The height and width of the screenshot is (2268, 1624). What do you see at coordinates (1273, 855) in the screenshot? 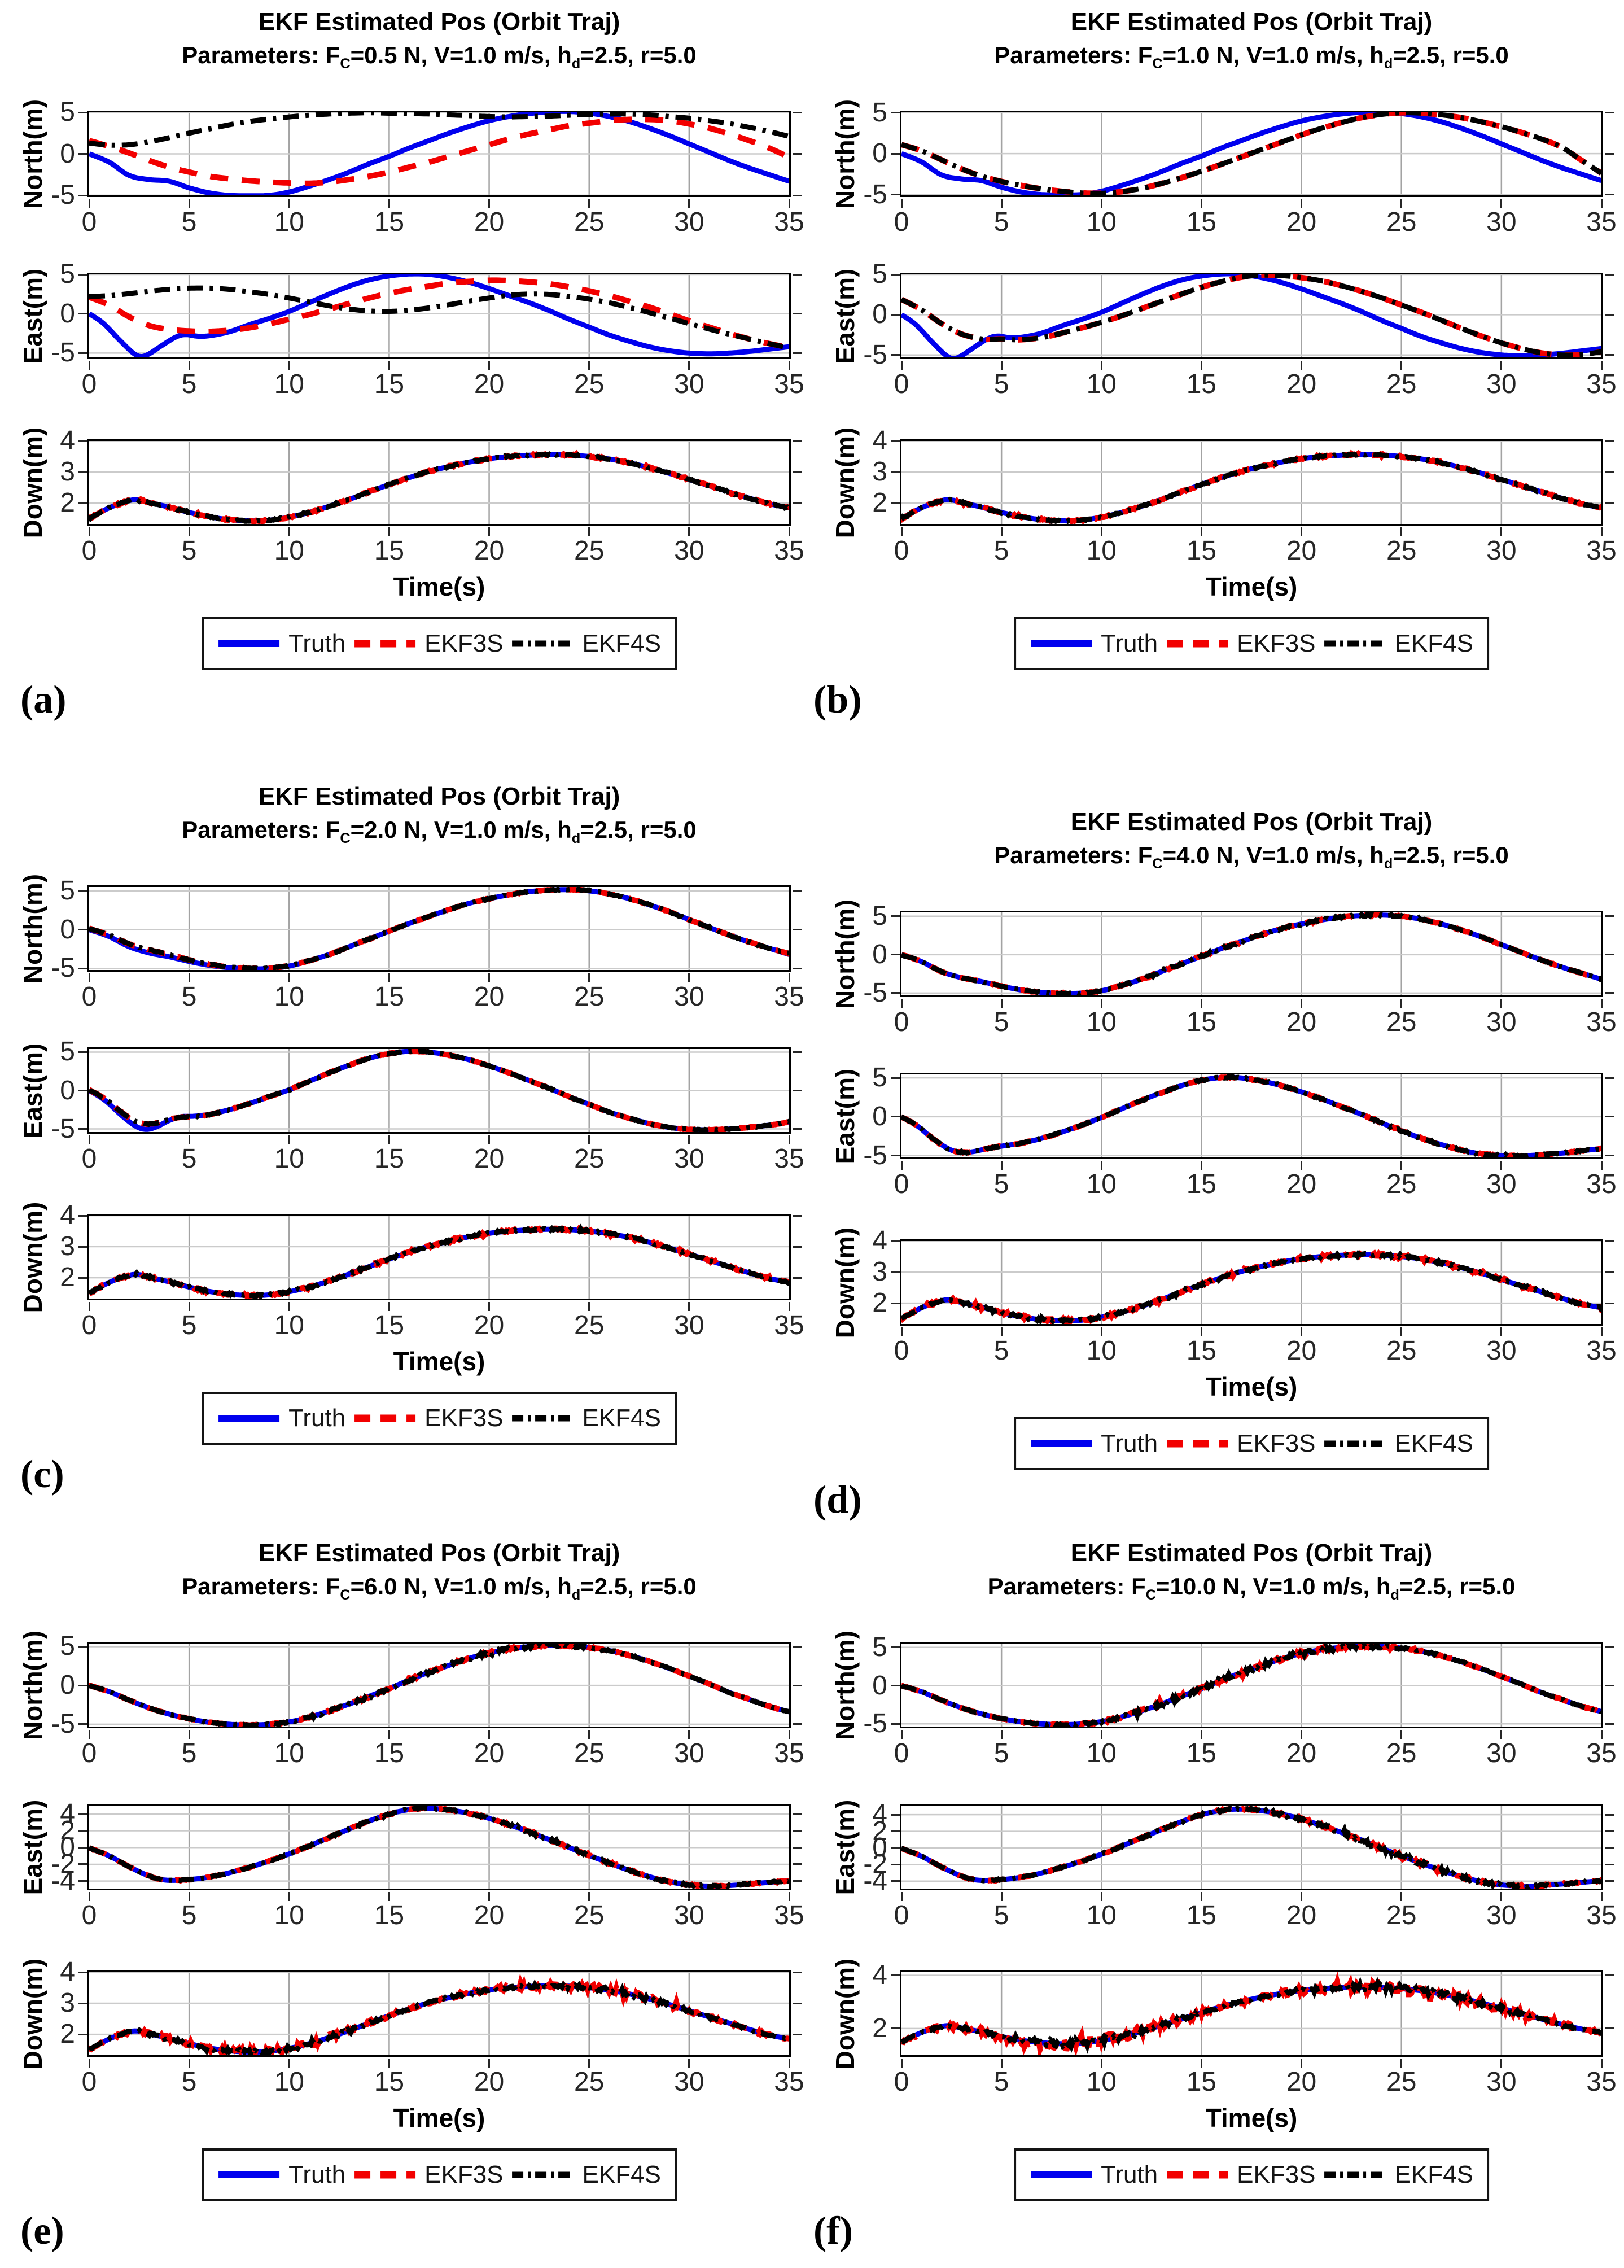
I see `panel-subtitle-segment: =4.0 N, V=1.0 m/s, h` at bounding box center [1273, 855].